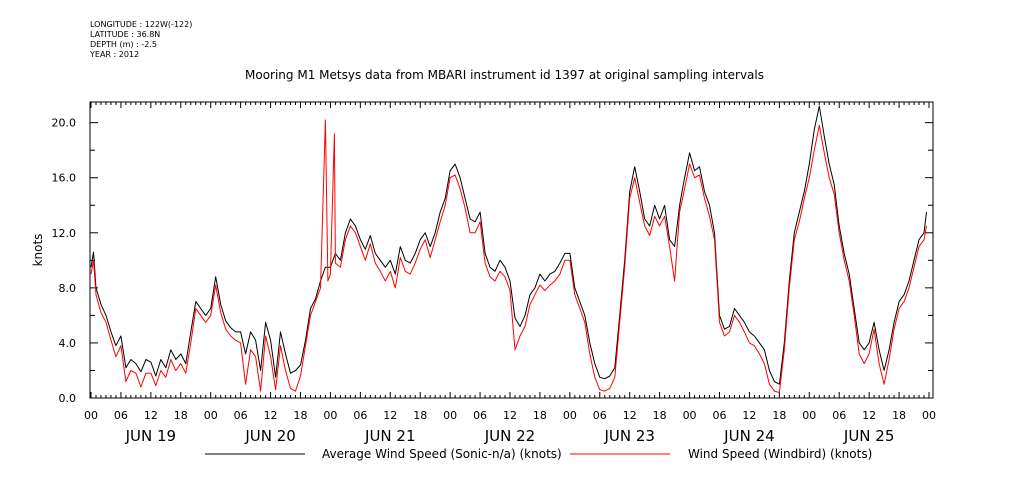 The image size is (1009, 504). Describe the element at coordinates (269, 436) in the screenshot. I see `day-label: JUN 20` at that location.